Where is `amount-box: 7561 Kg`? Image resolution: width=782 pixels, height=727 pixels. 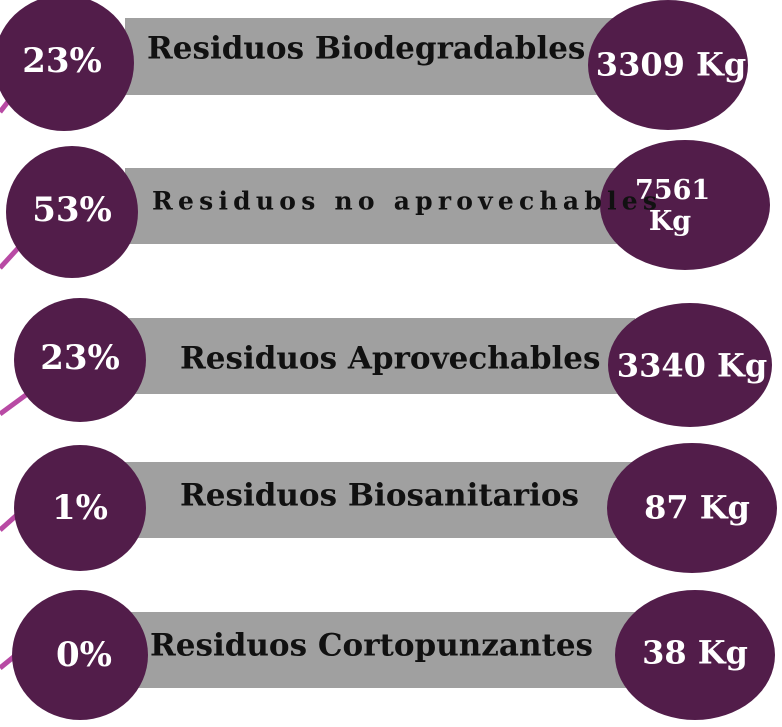 amount-box: 7561 Kg is located at coordinates (673, 206).